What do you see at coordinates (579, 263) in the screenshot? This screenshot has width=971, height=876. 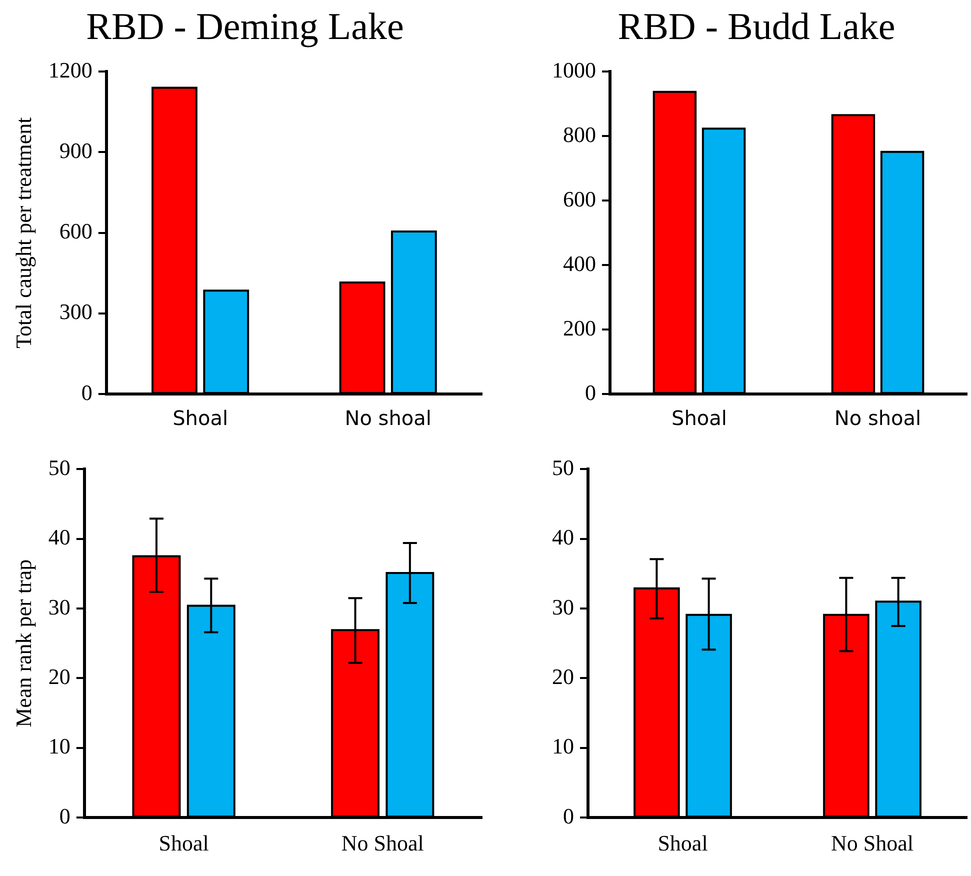 I see `y-tick-label: 400` at bounding box center [579, 263].